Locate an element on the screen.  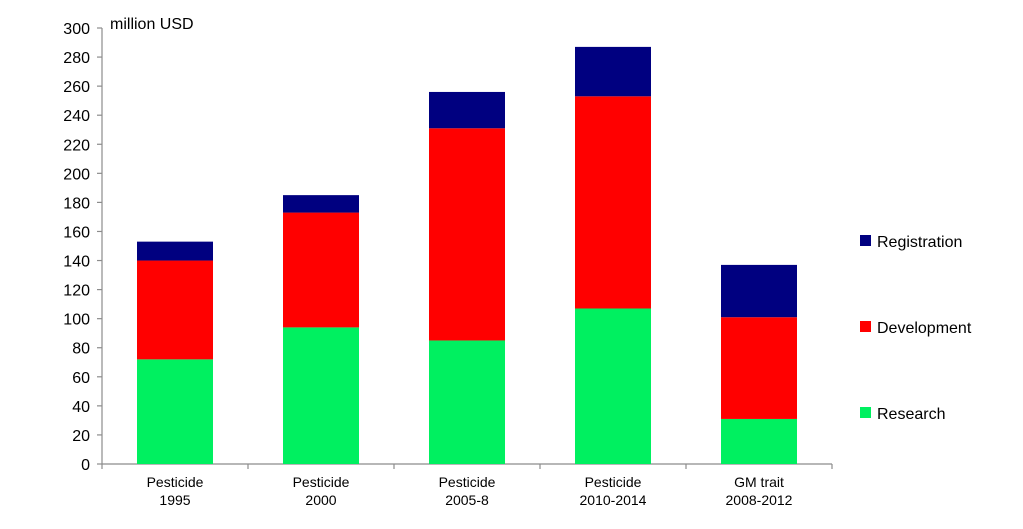
legend-label-development: Development is located at coordinates (924, 328).